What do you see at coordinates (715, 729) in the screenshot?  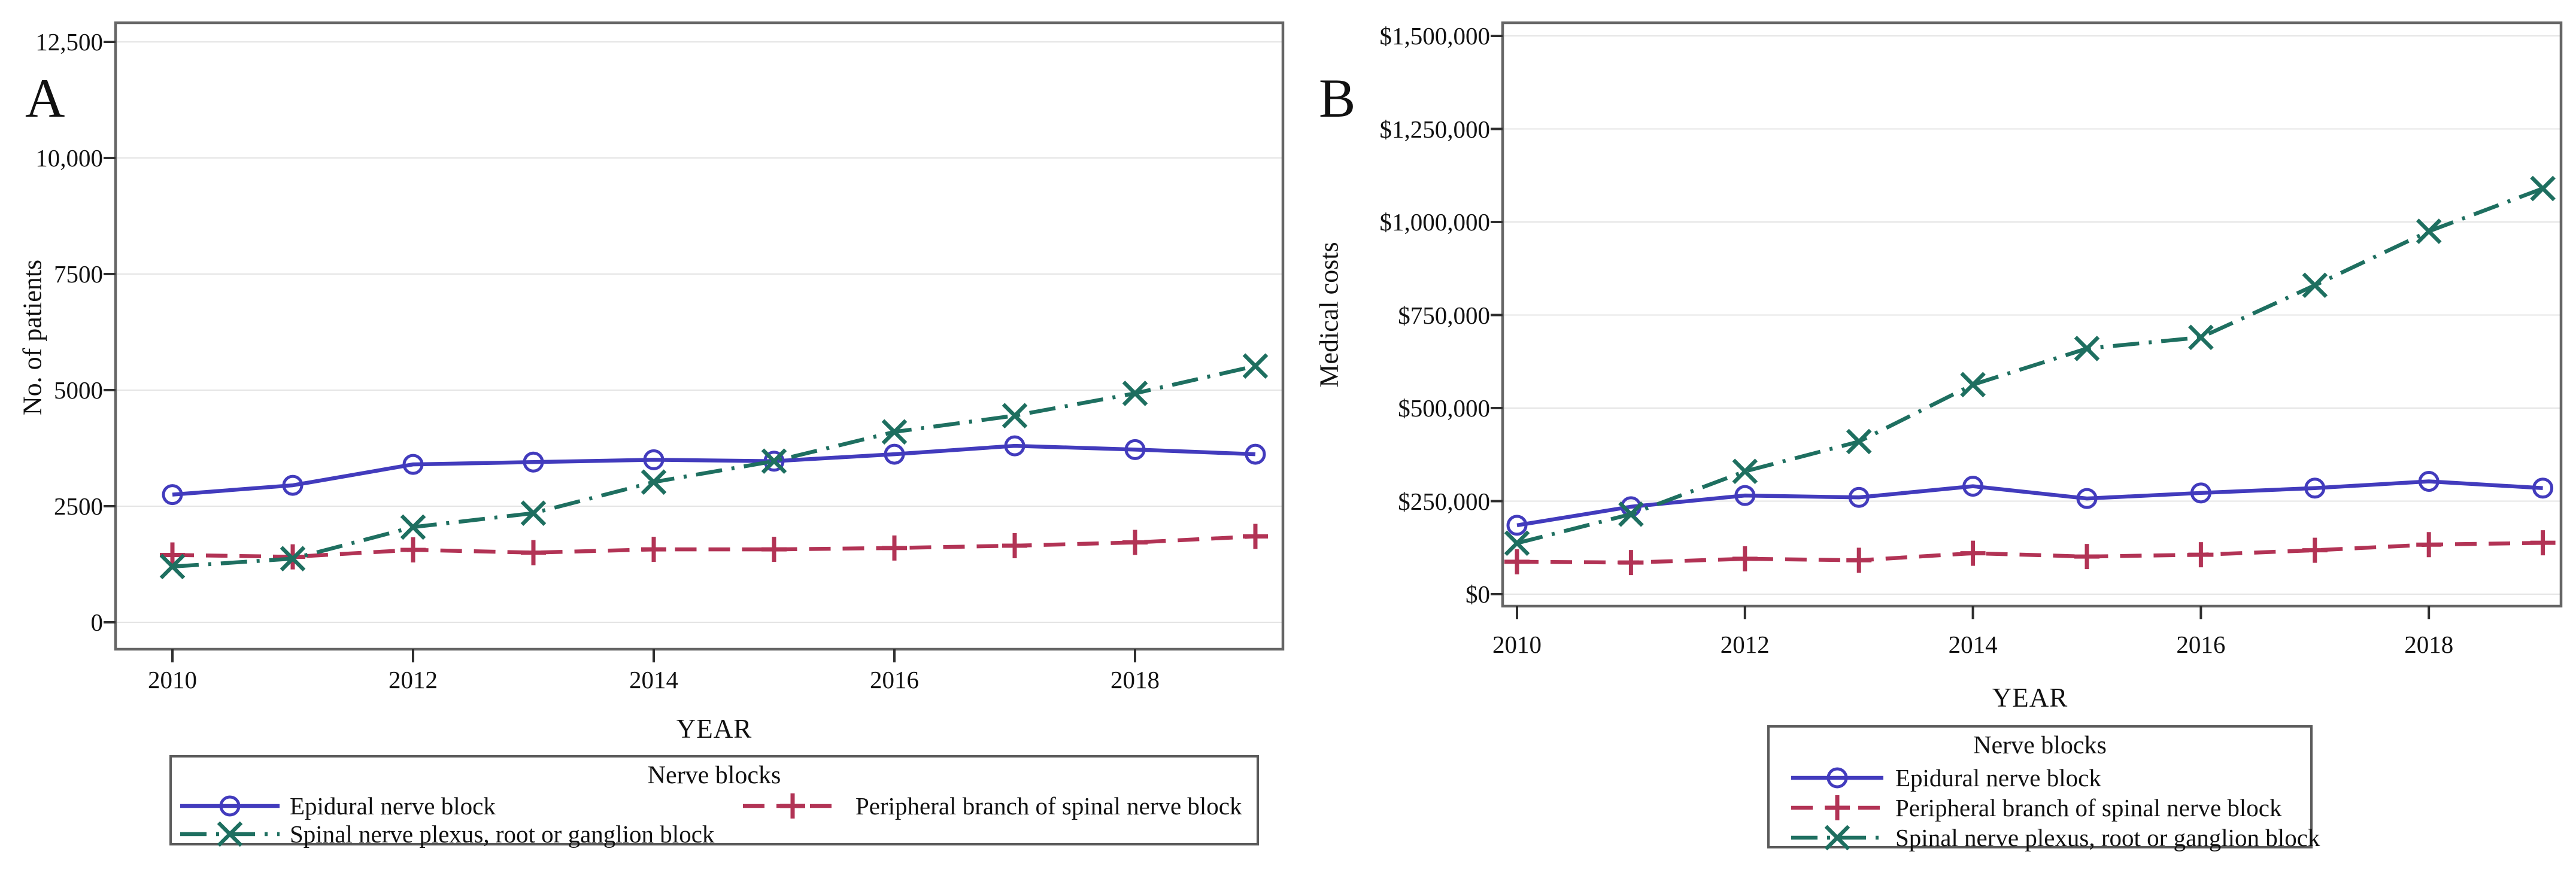 I see `panel-a-x-axis-title: YEAR` at bounding box center [715, 729].